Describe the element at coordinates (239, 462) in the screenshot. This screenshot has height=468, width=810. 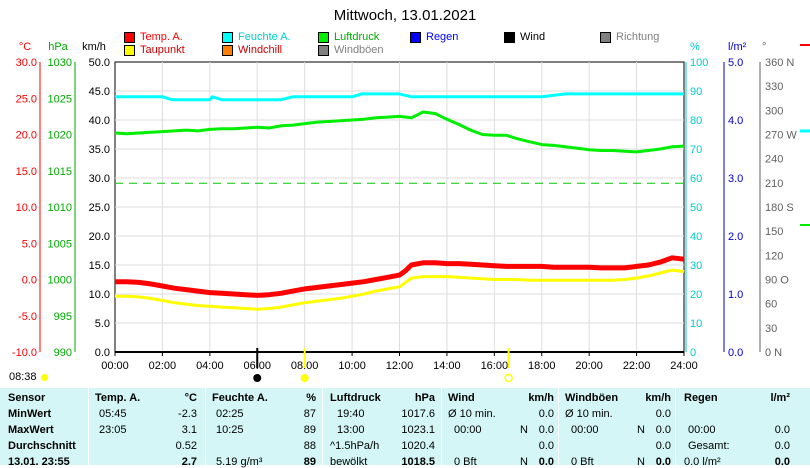
I see `humidity-abs: 5.19 g/m³` at that location.